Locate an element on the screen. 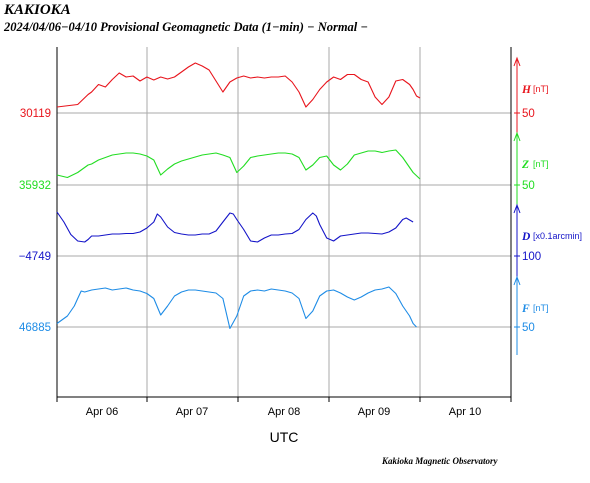 The image size is (590, 483). series-F-unit: [nT] is located at coordinates (541, 308).